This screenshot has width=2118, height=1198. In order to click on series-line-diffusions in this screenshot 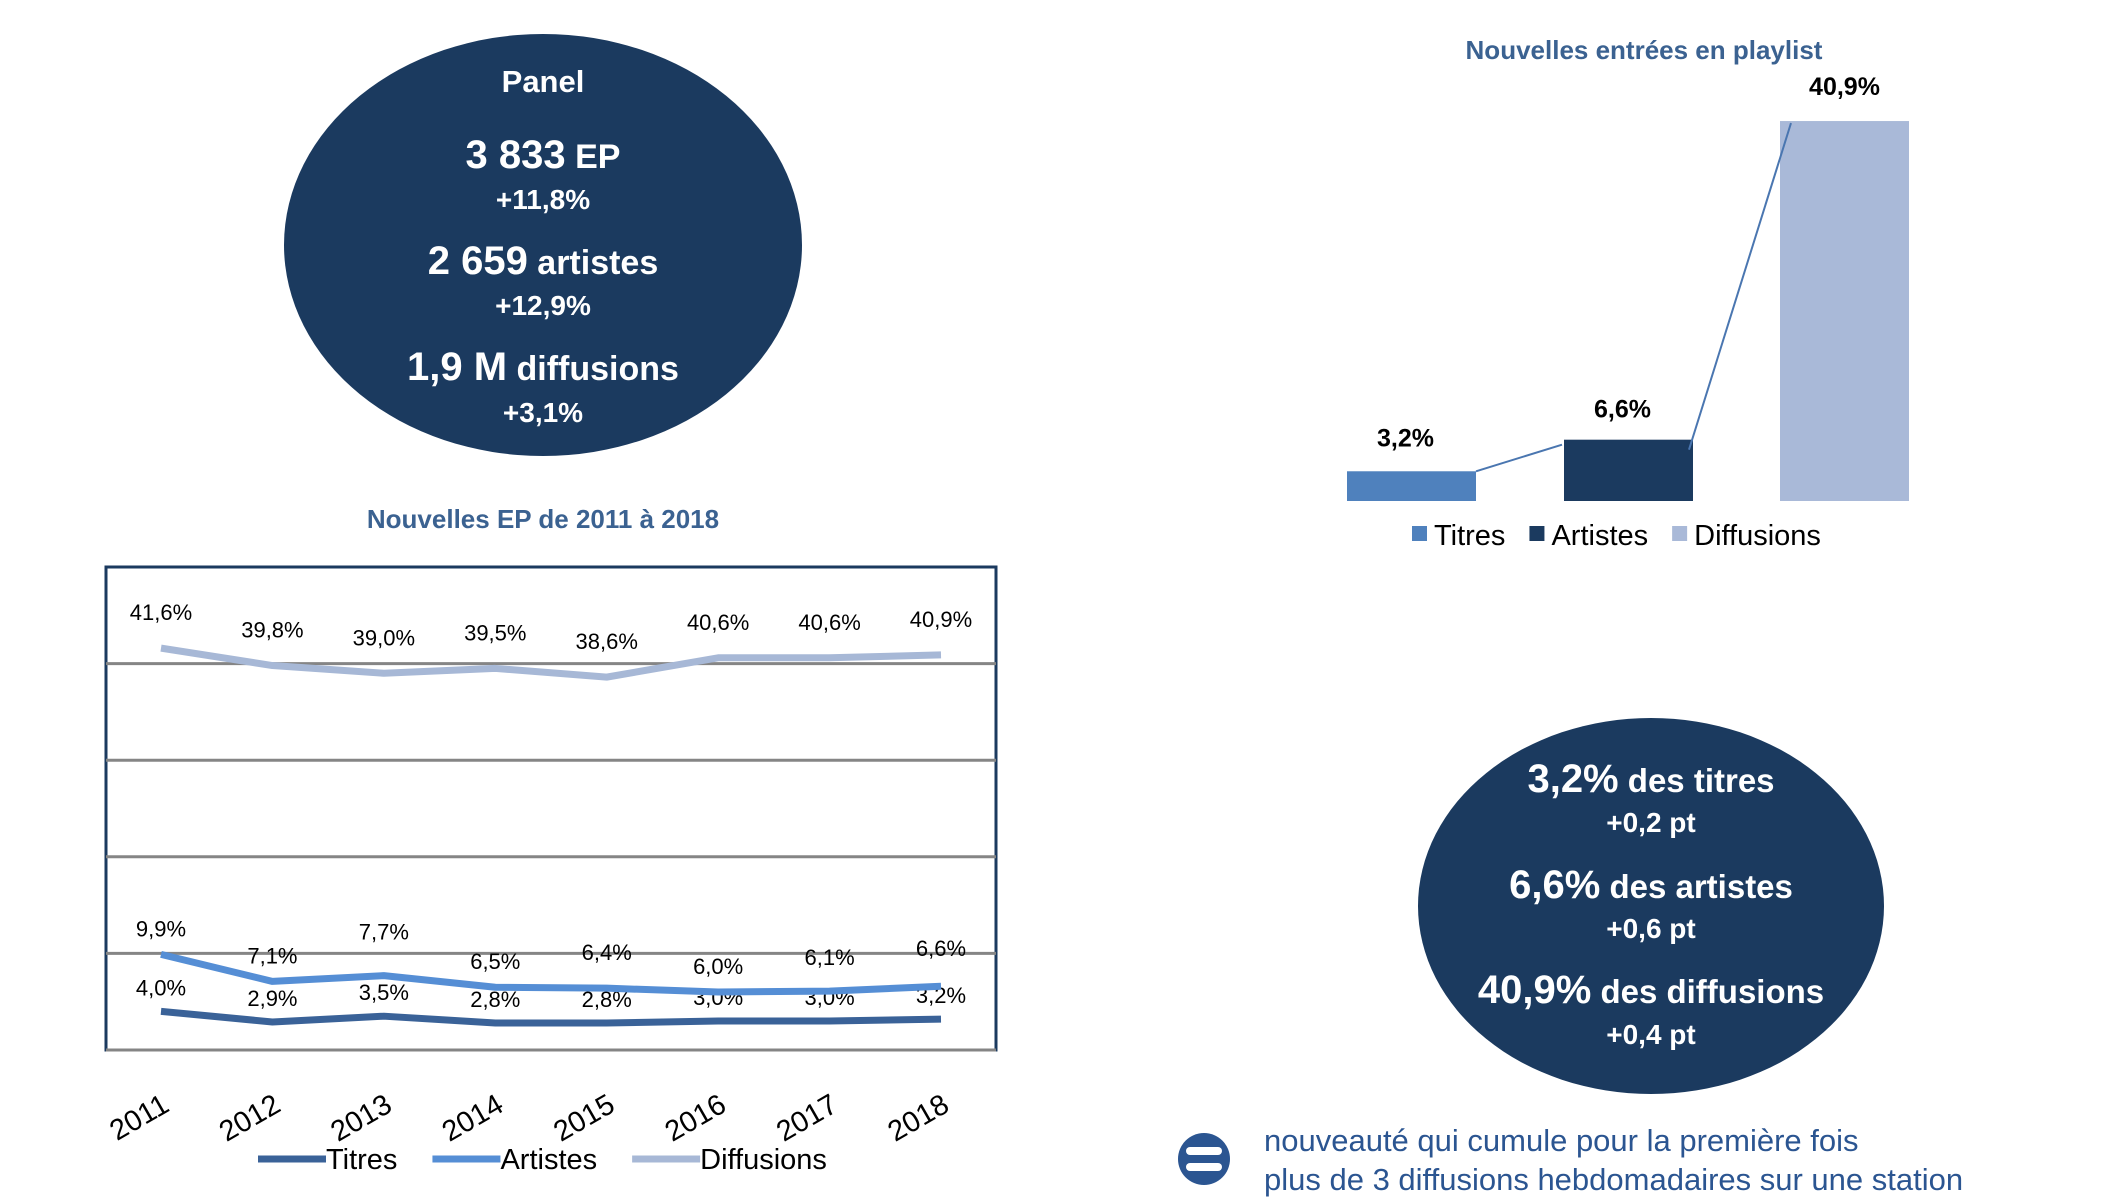, I will do `click(551, 662)`.